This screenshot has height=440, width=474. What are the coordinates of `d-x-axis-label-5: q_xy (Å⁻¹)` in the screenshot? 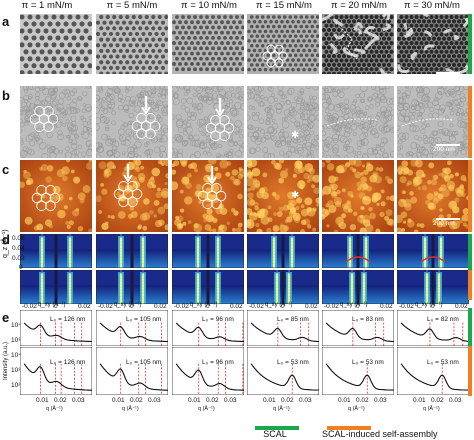 It's located at (354, 305).